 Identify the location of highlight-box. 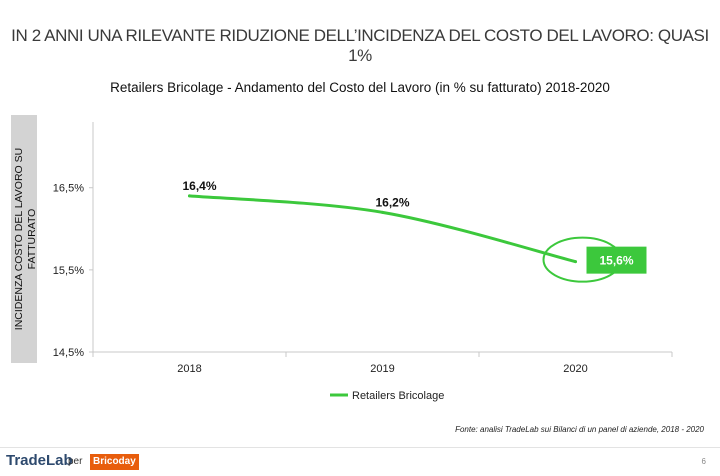
(616, 260).